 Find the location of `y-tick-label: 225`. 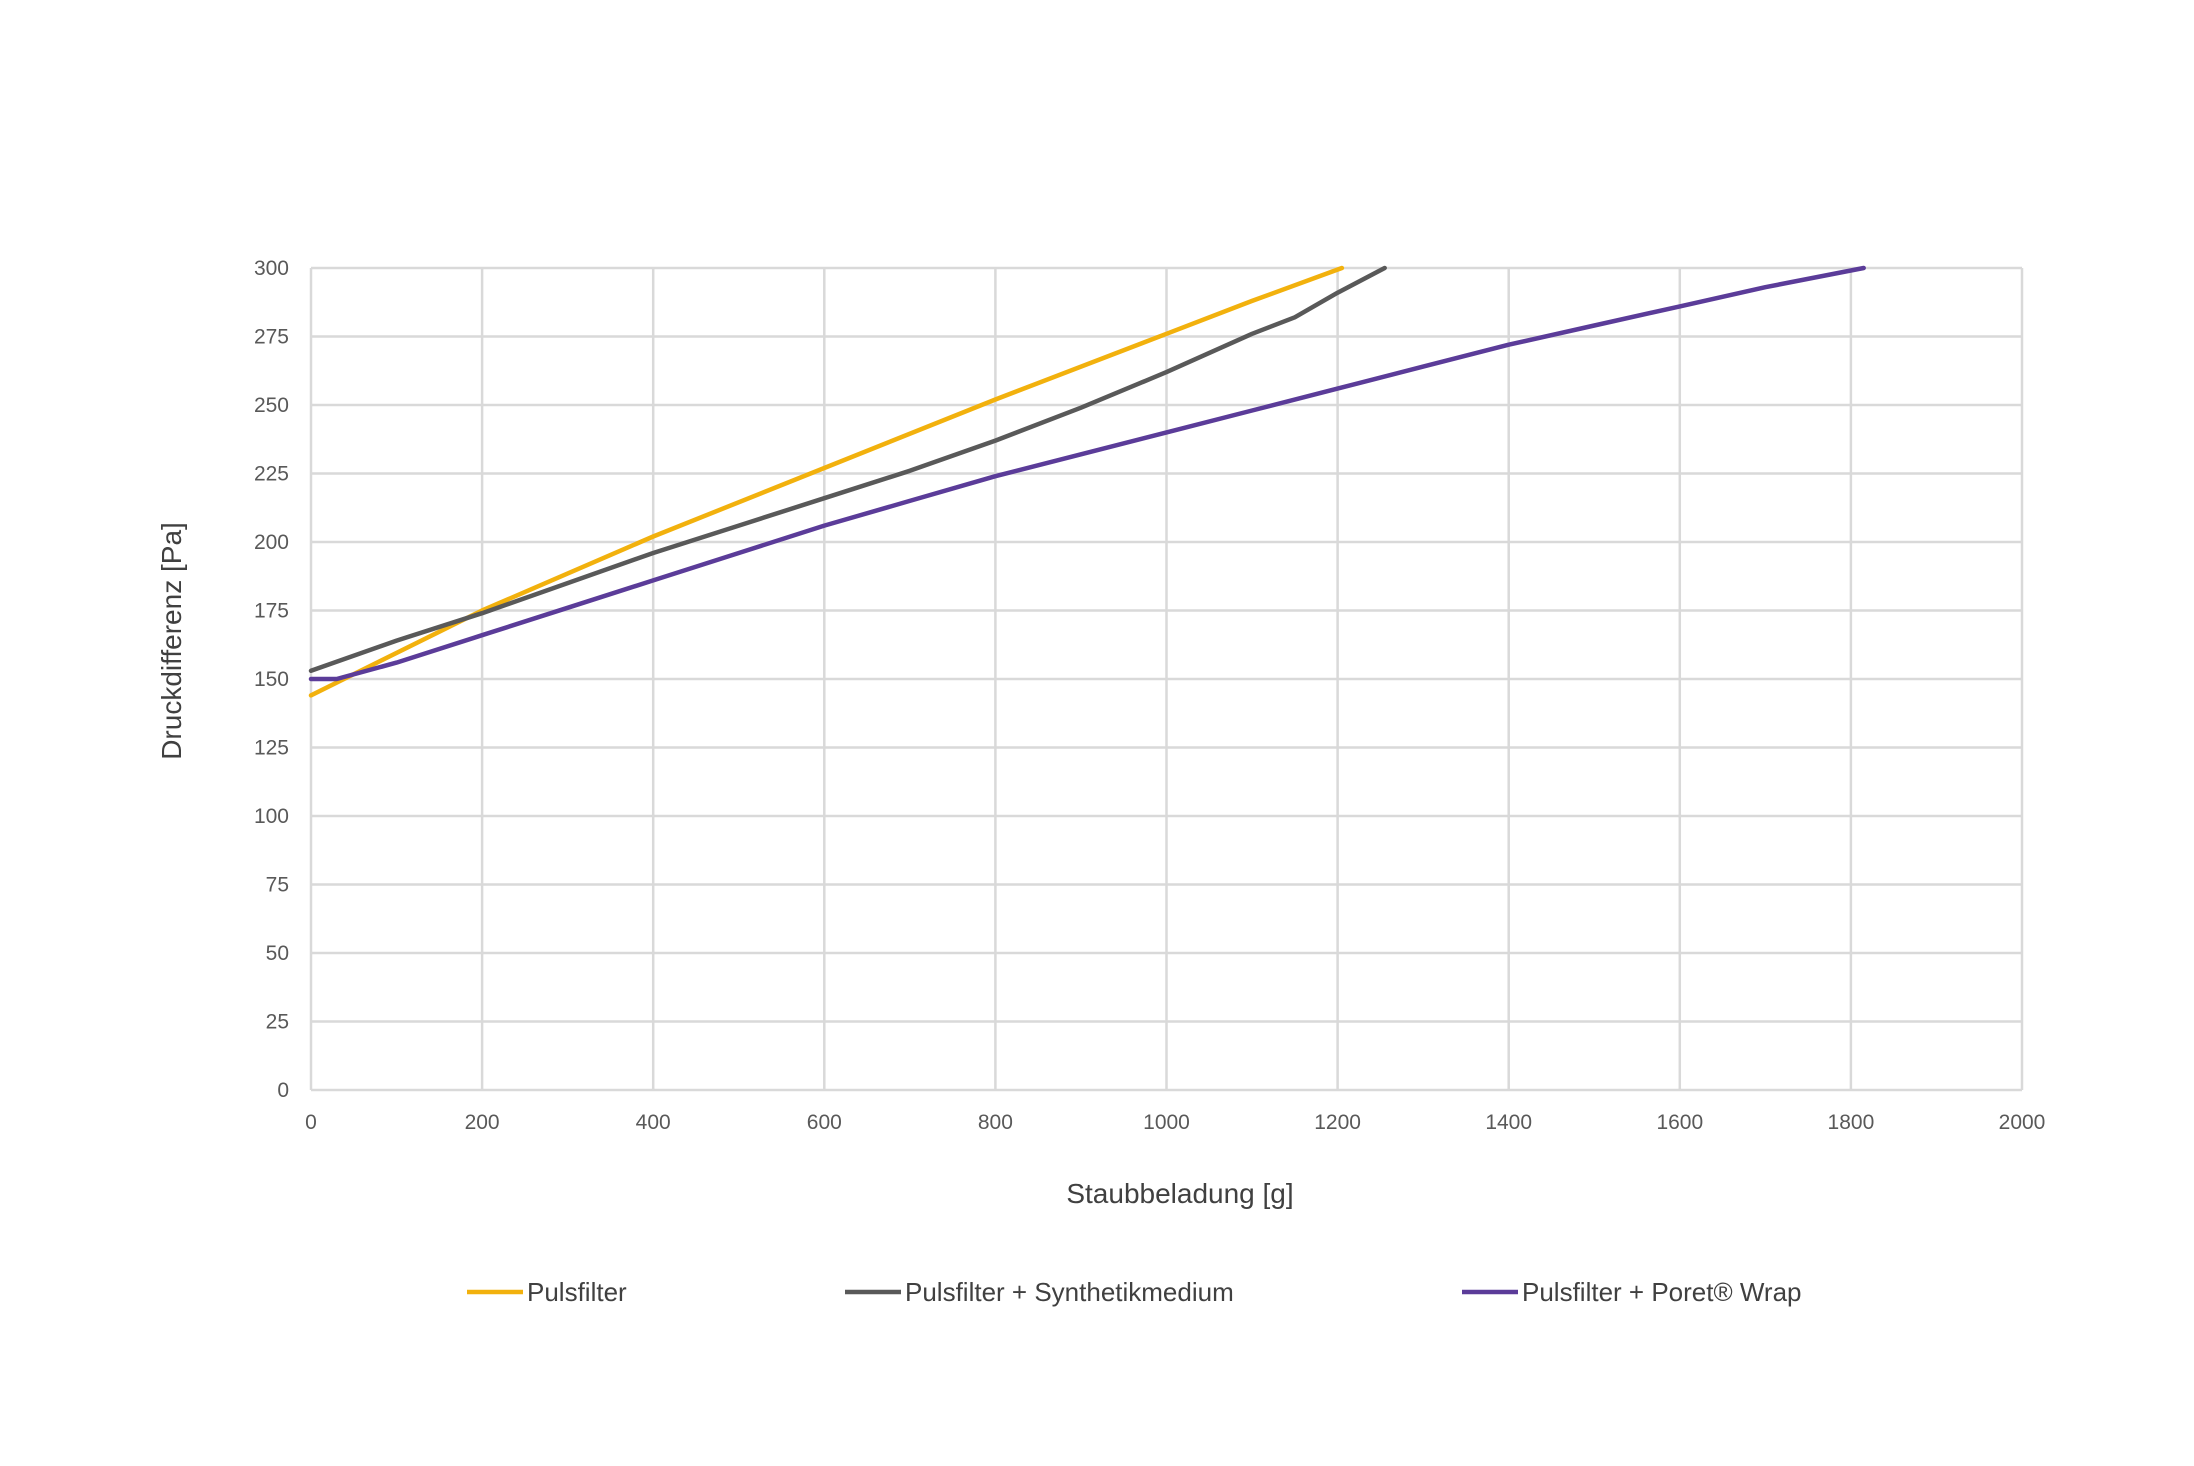

y-tick-label: 225 is located at coordinates (271, 474).